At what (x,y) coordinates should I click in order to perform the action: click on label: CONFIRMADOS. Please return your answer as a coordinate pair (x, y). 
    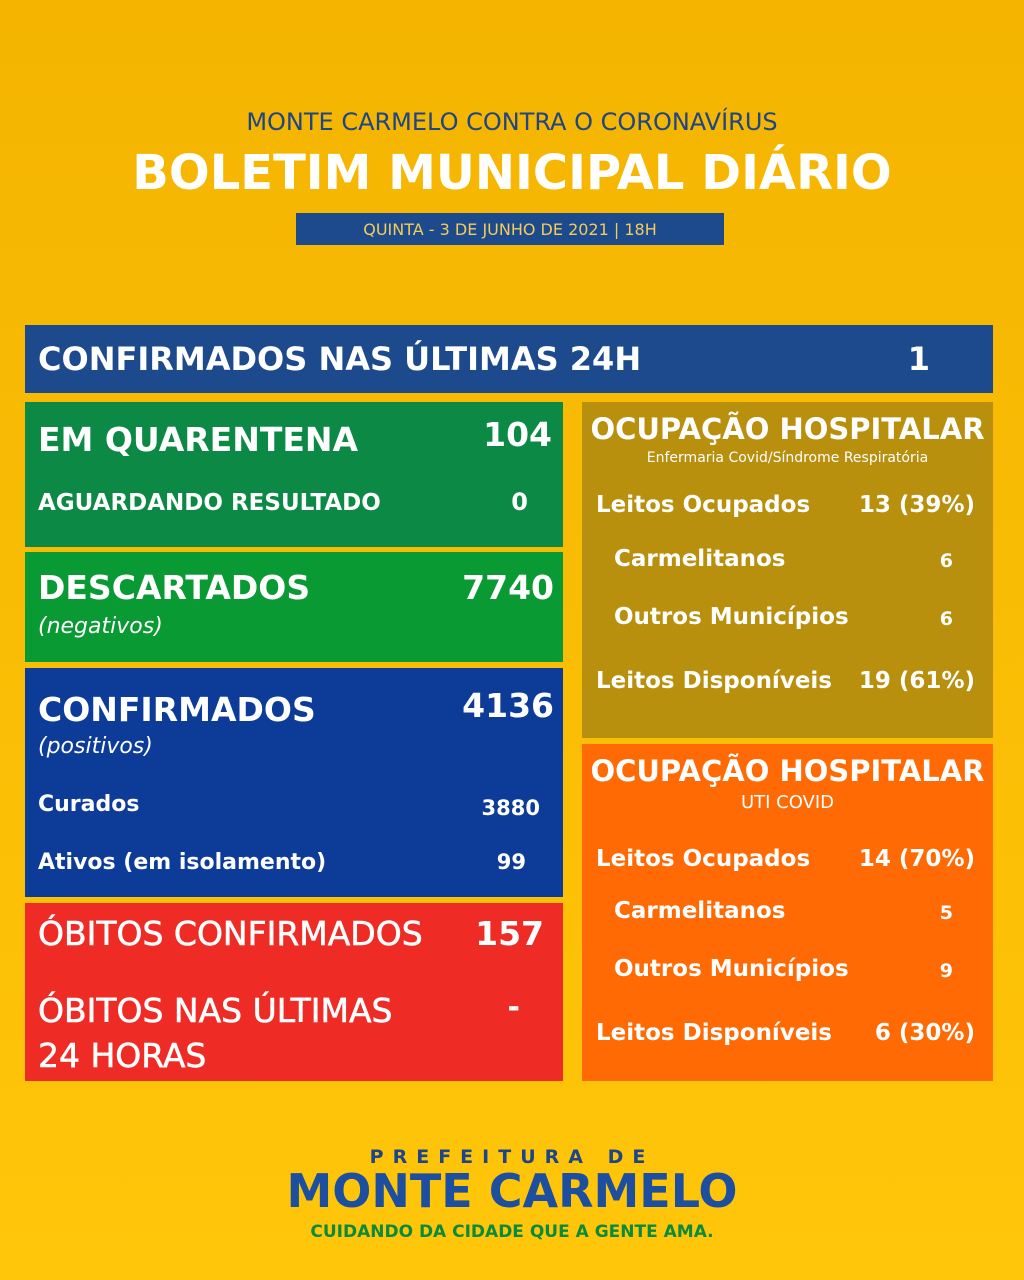
    Looking at the image, I should click on (177, 709).